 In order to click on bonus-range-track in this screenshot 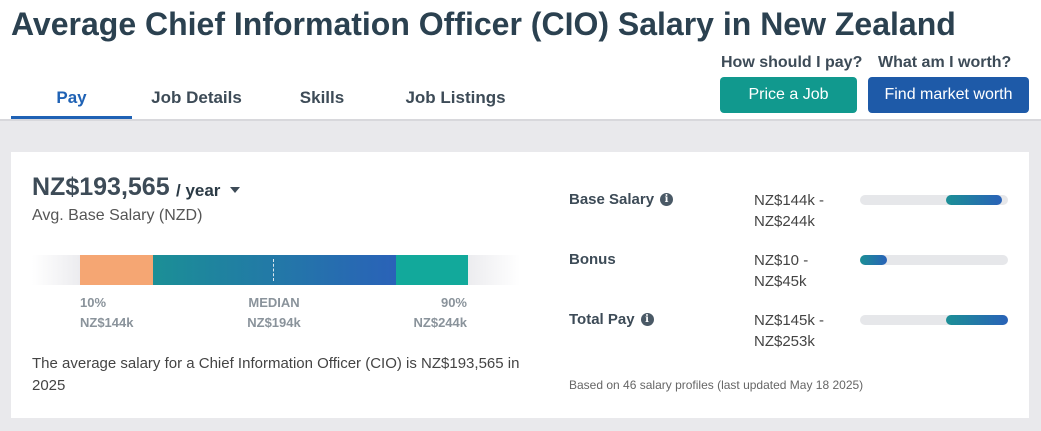, I will do `click(934, 260)`.